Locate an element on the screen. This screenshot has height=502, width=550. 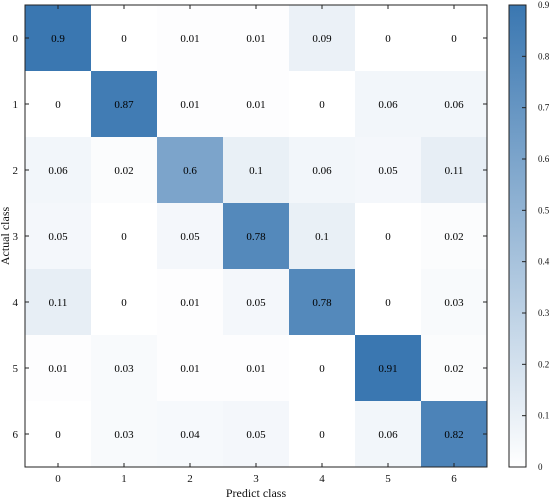
x-tick-label: 2 is located at coordinates (190, 479).